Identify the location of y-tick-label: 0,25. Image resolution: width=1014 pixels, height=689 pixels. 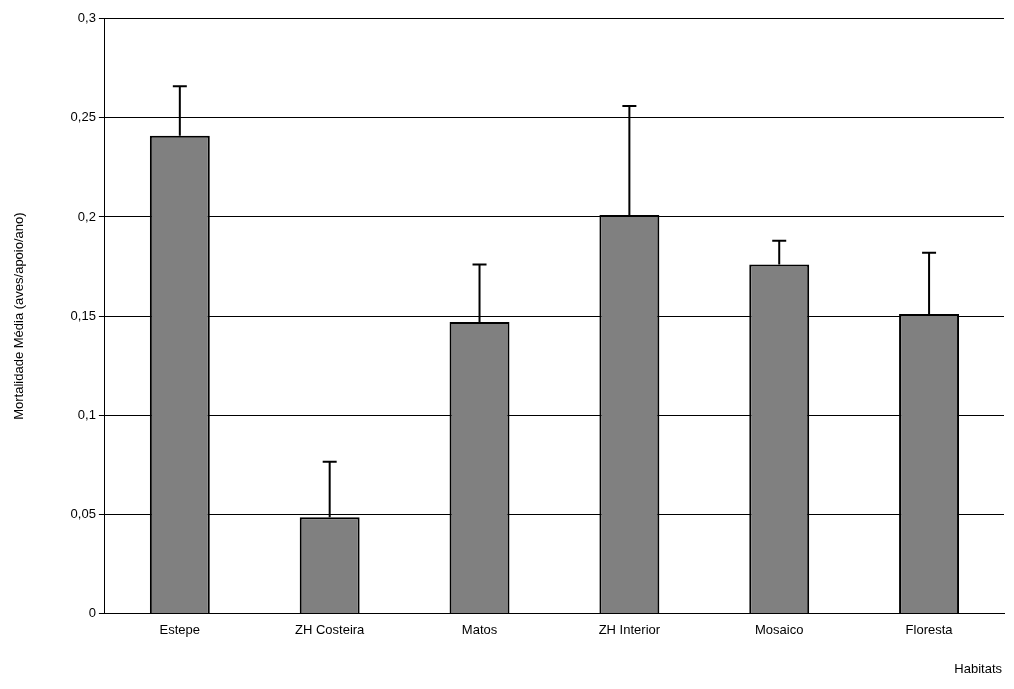
(83, 117).